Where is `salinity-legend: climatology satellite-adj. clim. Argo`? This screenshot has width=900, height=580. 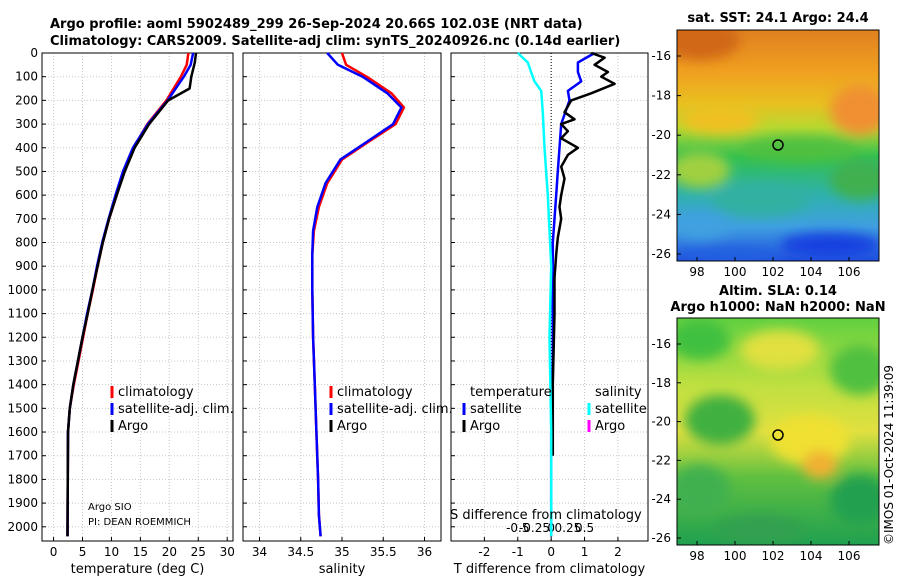 salinity-legend: climatology satellite-adj. clim. Argo is located at coordinates (391, 409).